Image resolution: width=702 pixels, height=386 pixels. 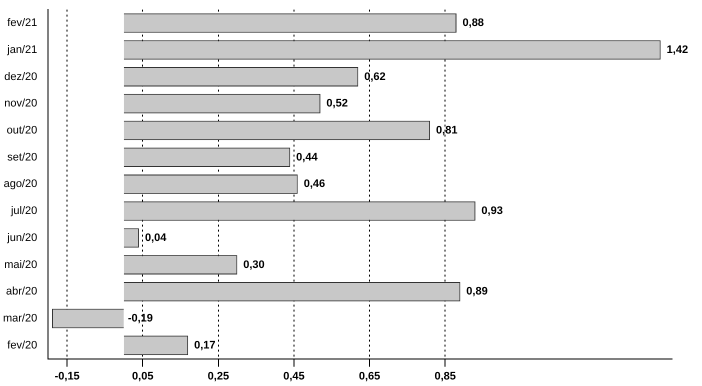 I want to click on data-label: -0,19, so click(x=140, y=318).